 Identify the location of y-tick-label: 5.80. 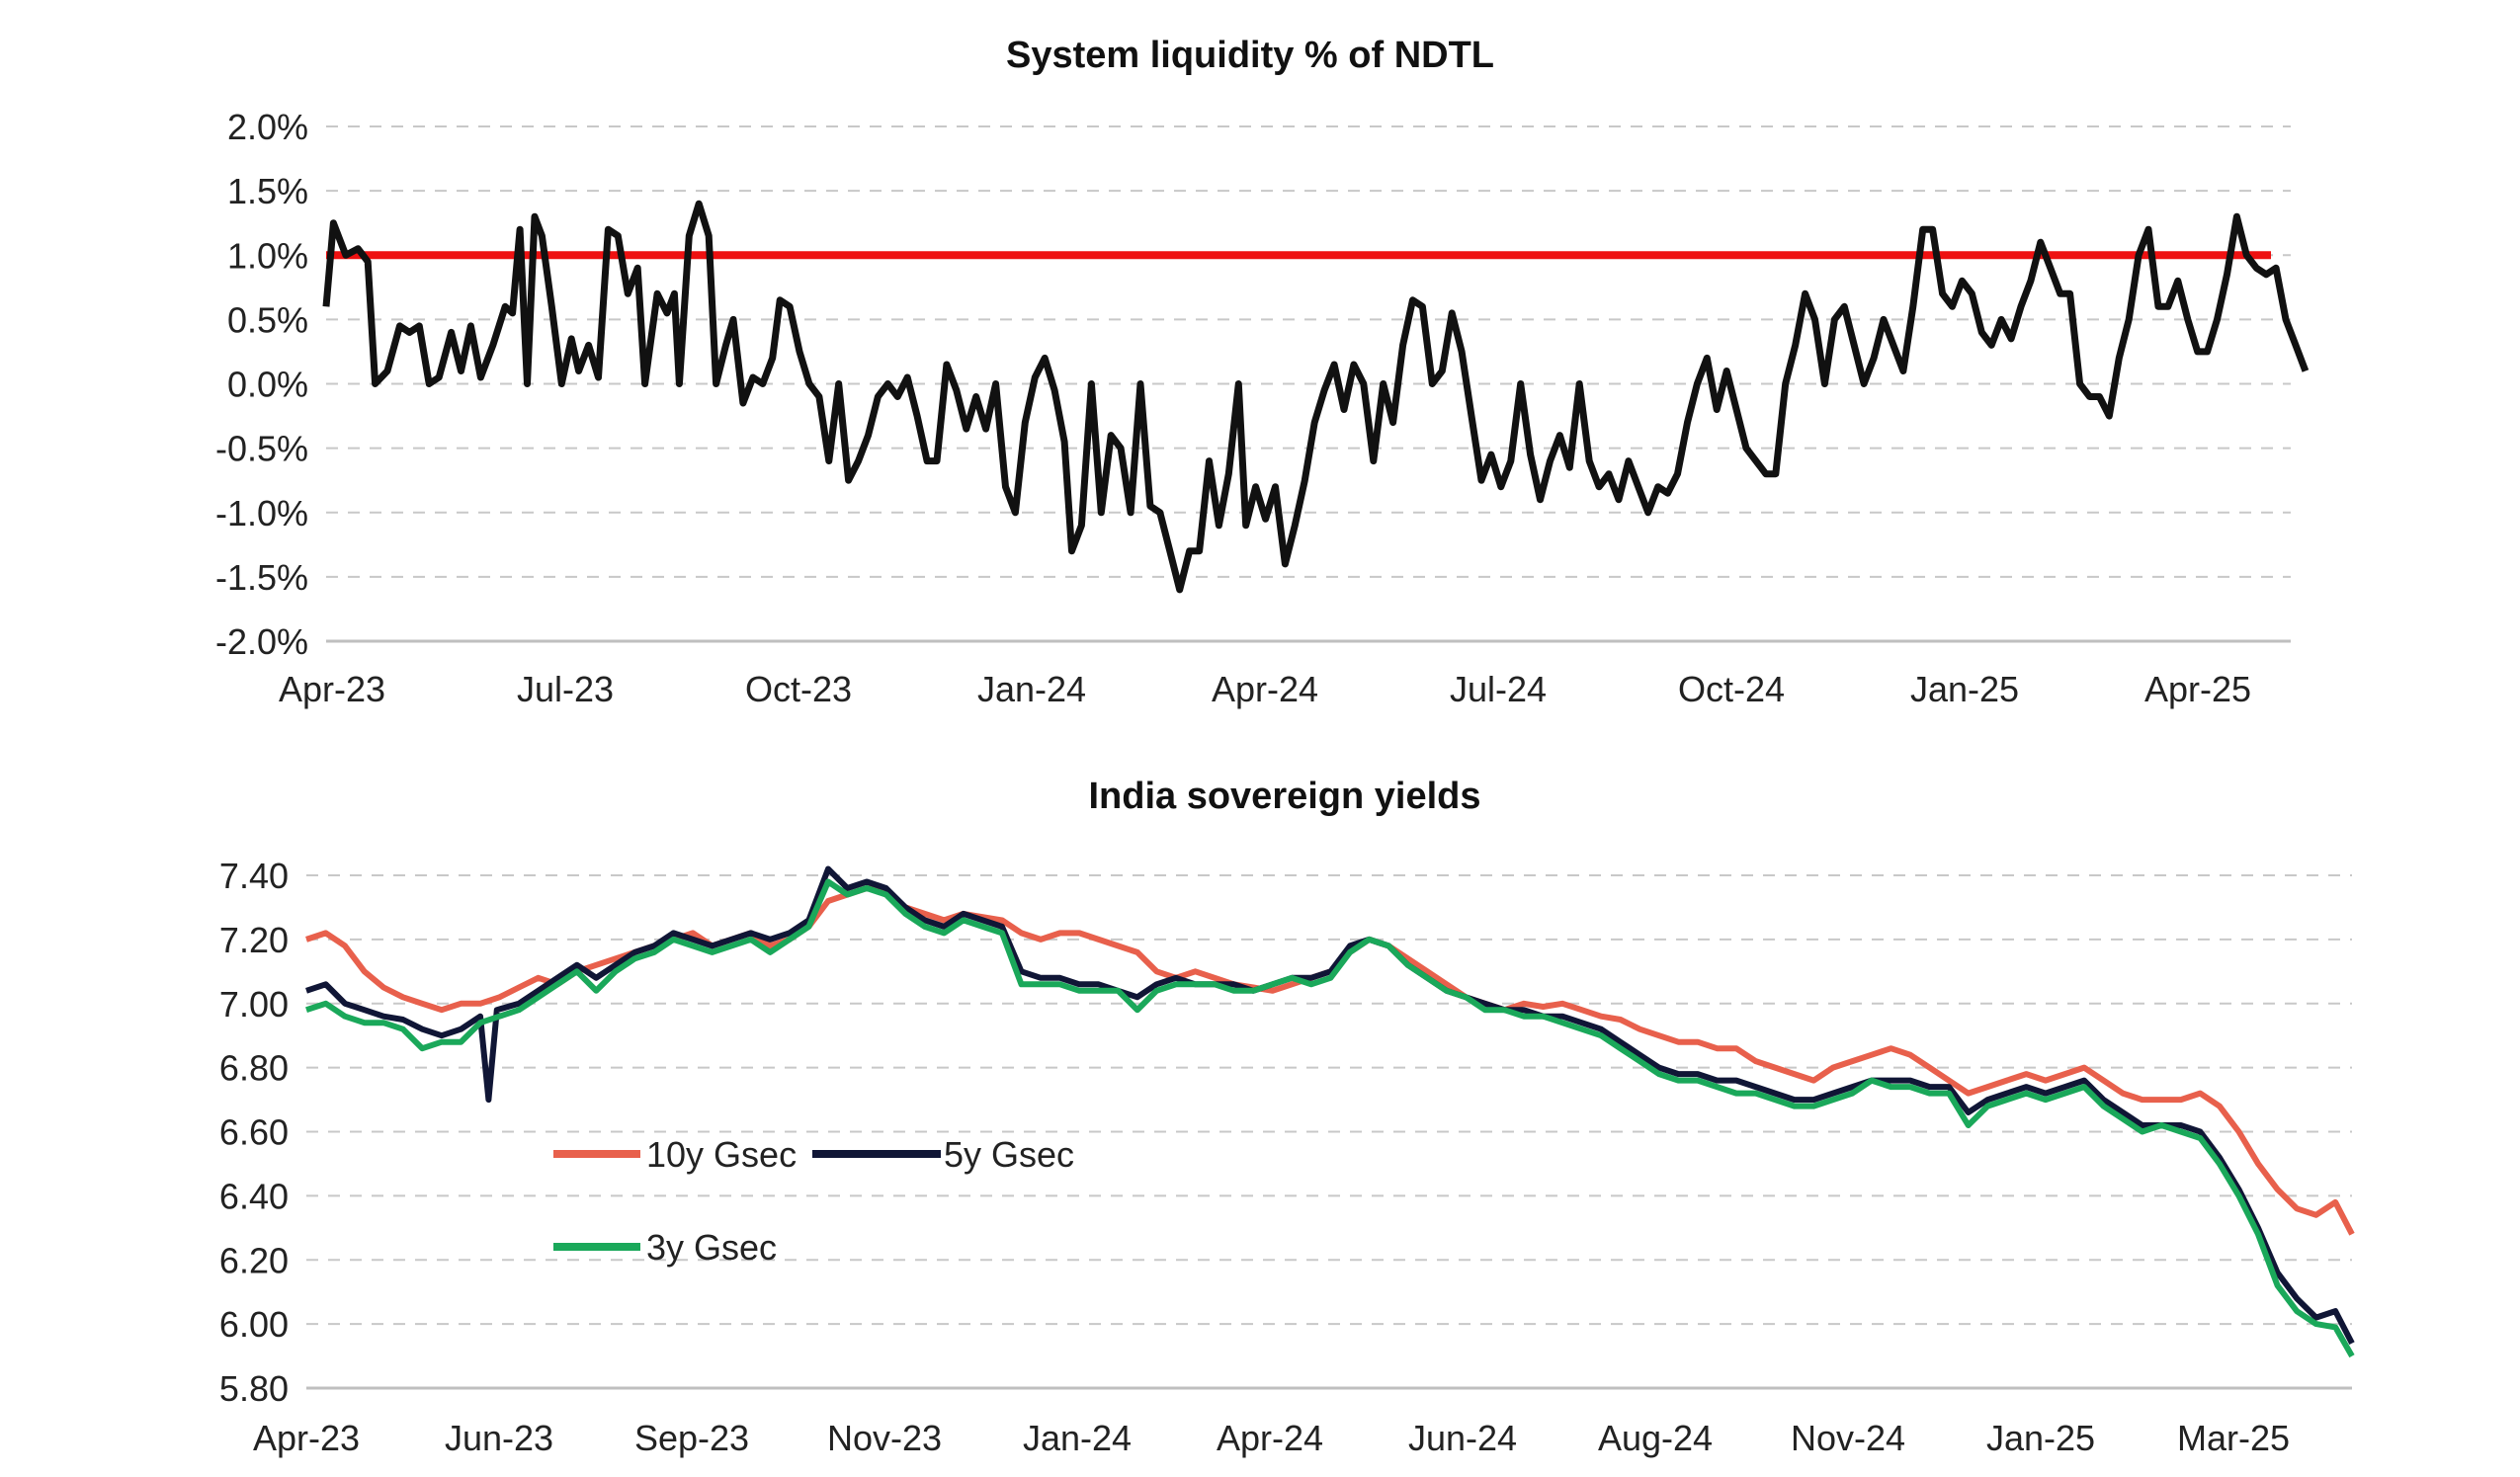
(254, 1388).